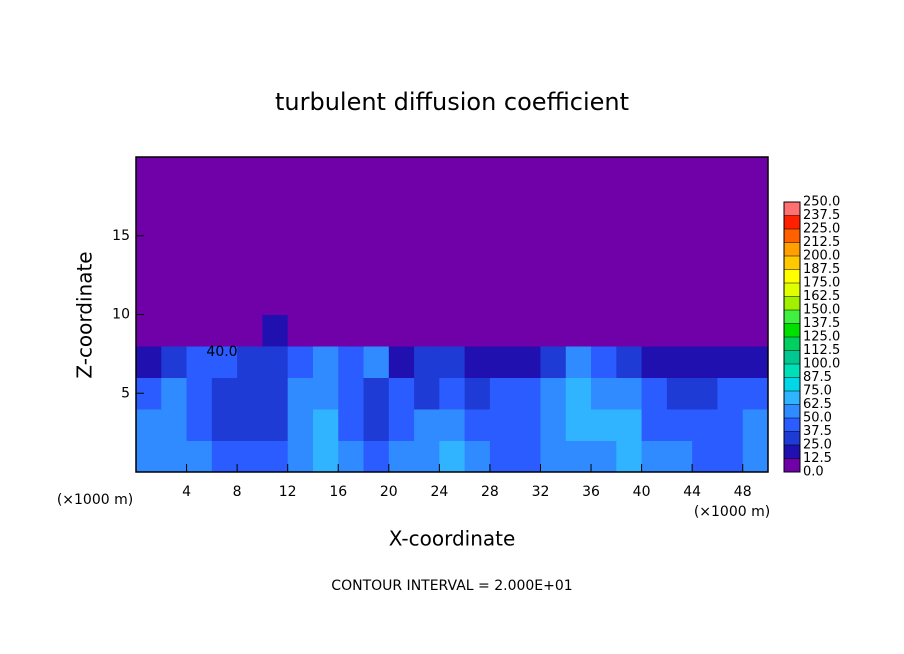 The height and width of the screenshot is (654, 904). I want to click on colorbar-label: 50.0, so click(817, 418).